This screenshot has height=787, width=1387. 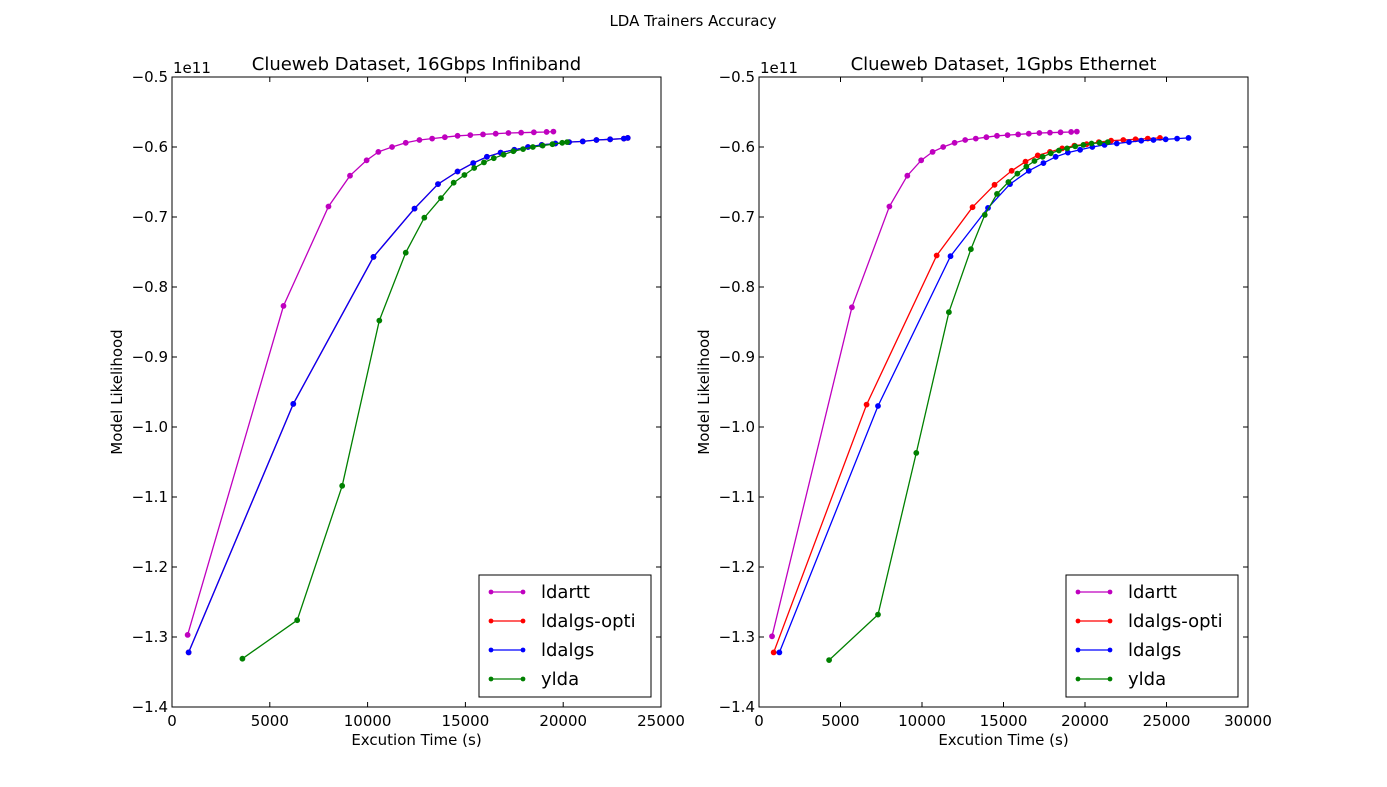 I want to click on legend-label: ylda, so click(x=560, y=679).